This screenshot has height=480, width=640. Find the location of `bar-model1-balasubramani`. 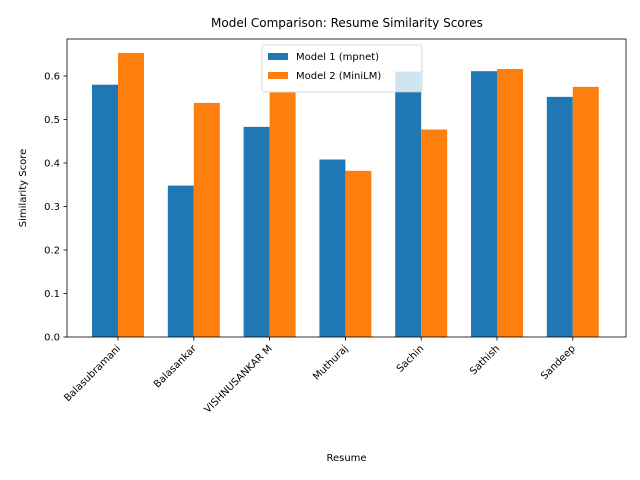

bar-model1-balasubramani is located at coordinates (105, 211).